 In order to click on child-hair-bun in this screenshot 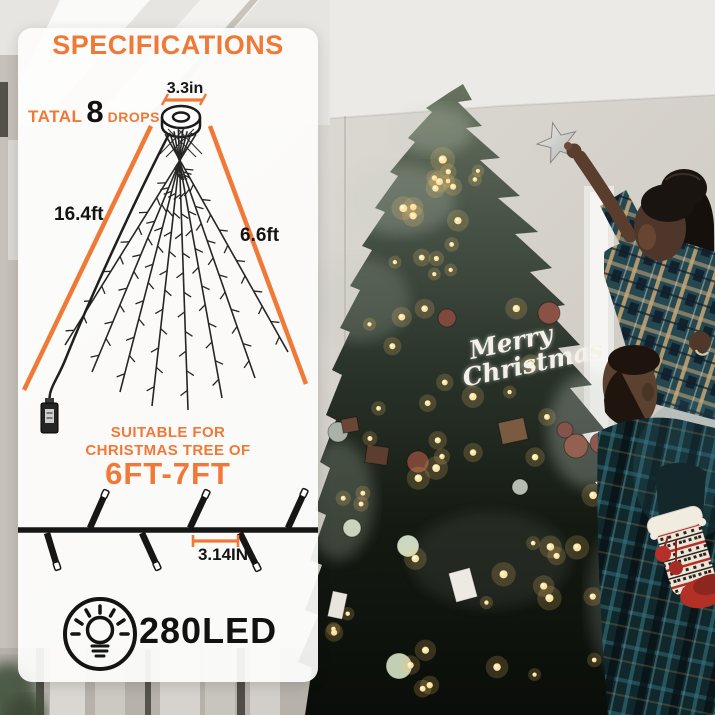, I will do `click(684, 188)`.